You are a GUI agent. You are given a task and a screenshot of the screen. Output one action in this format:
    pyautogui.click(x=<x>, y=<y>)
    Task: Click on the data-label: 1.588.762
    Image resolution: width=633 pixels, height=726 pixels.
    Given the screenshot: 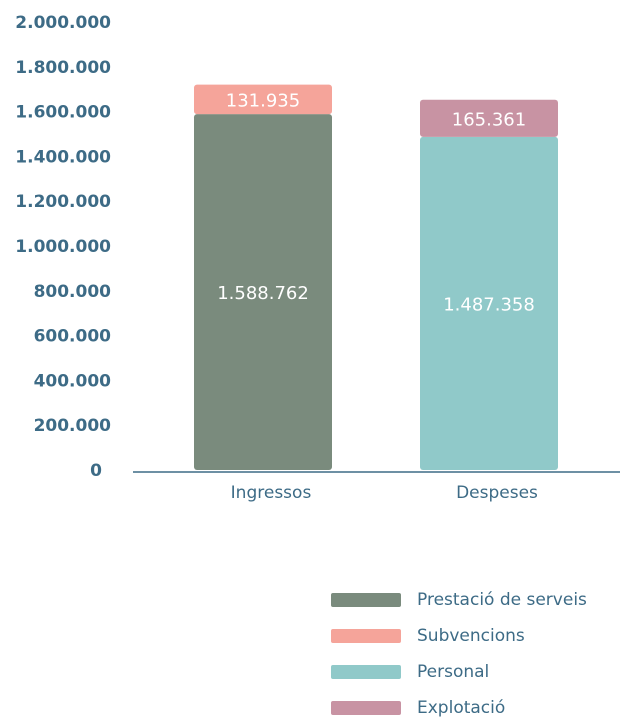 What is the action you would take?
    pyautogui.click(x=263, y=293)
    